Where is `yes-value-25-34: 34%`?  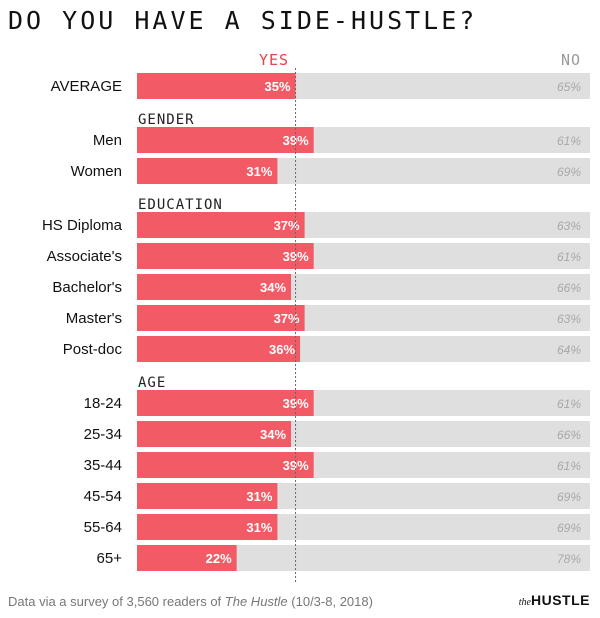 yes-value-25-34: 34% is located at coordinates (273, 434).